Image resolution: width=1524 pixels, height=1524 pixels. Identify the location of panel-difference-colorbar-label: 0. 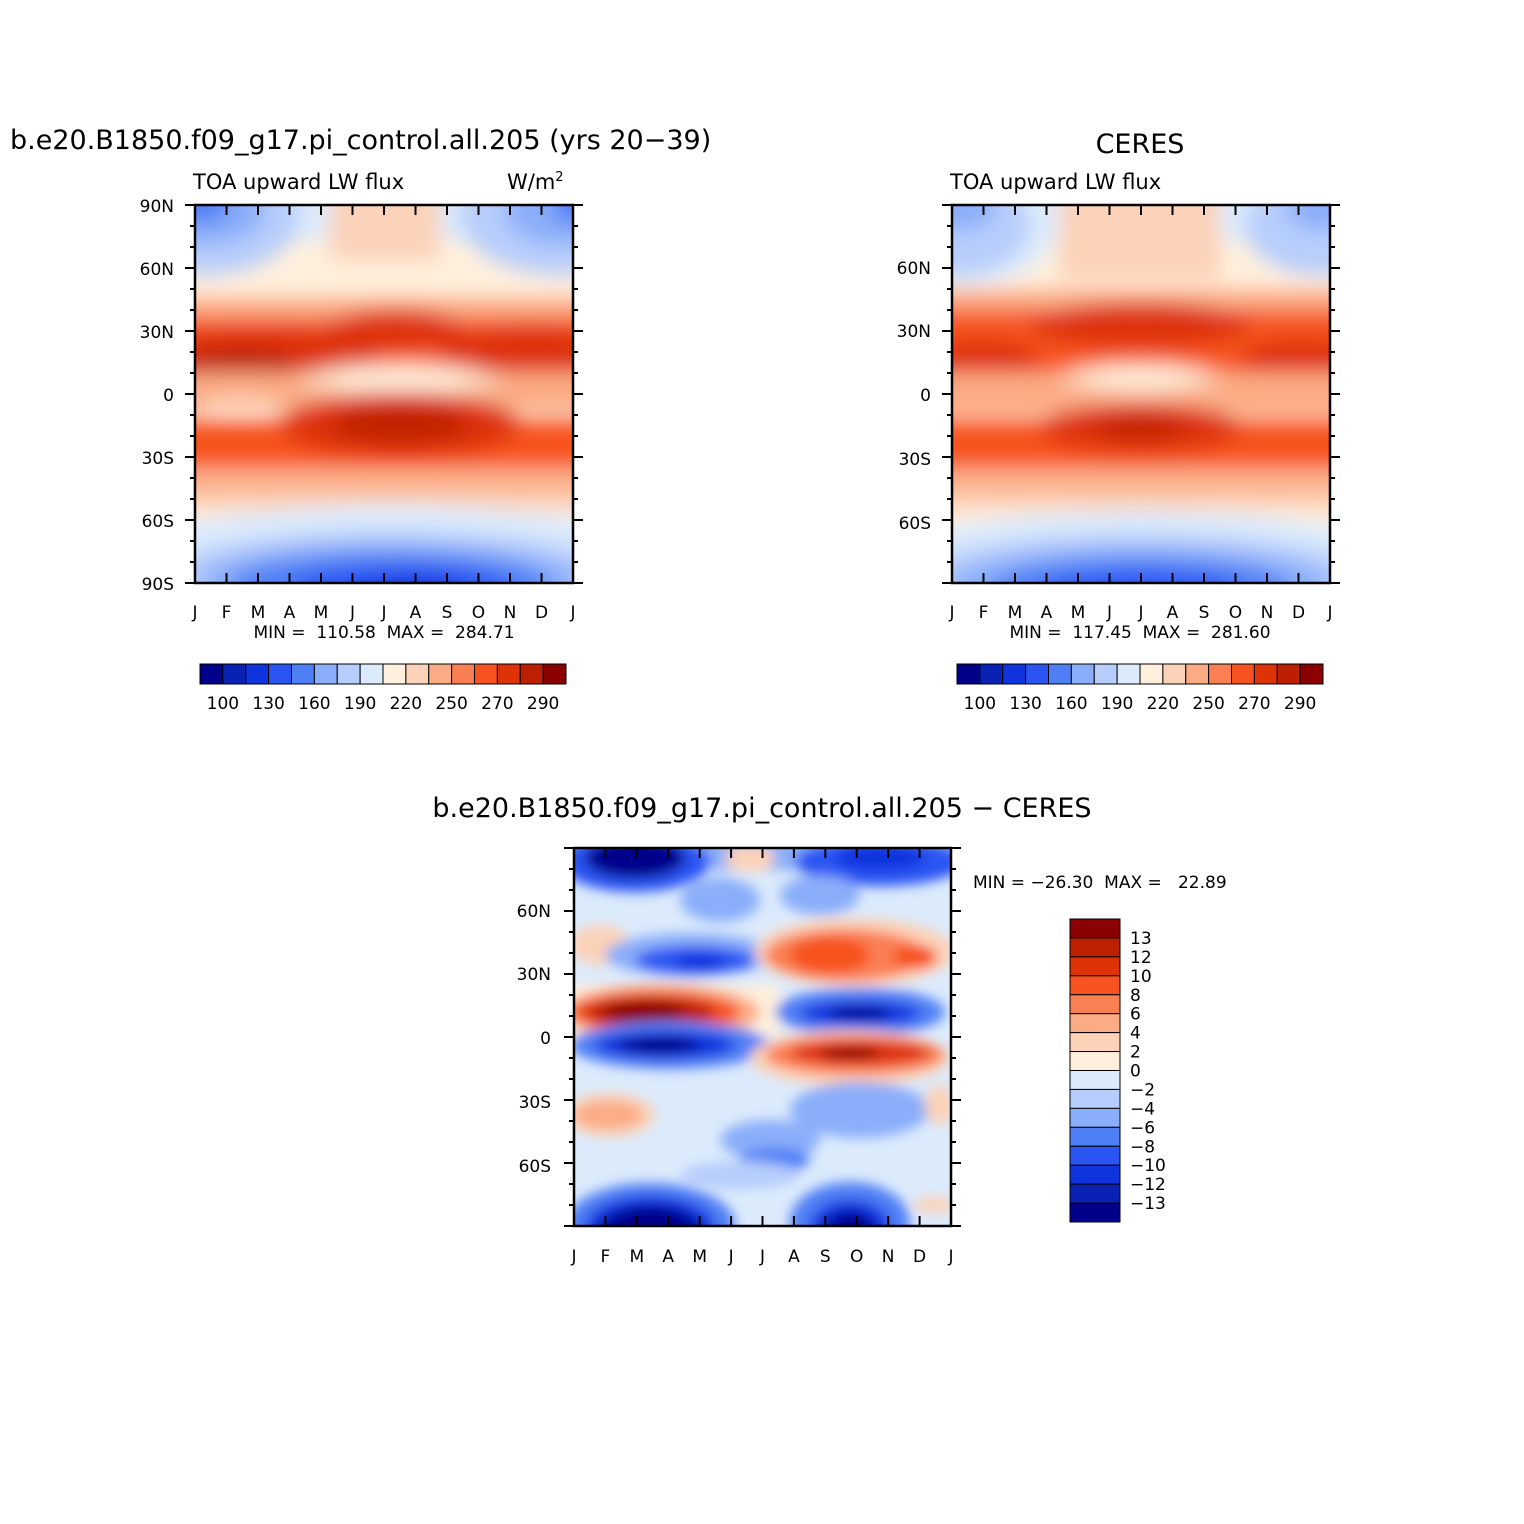
(1135, 1072).